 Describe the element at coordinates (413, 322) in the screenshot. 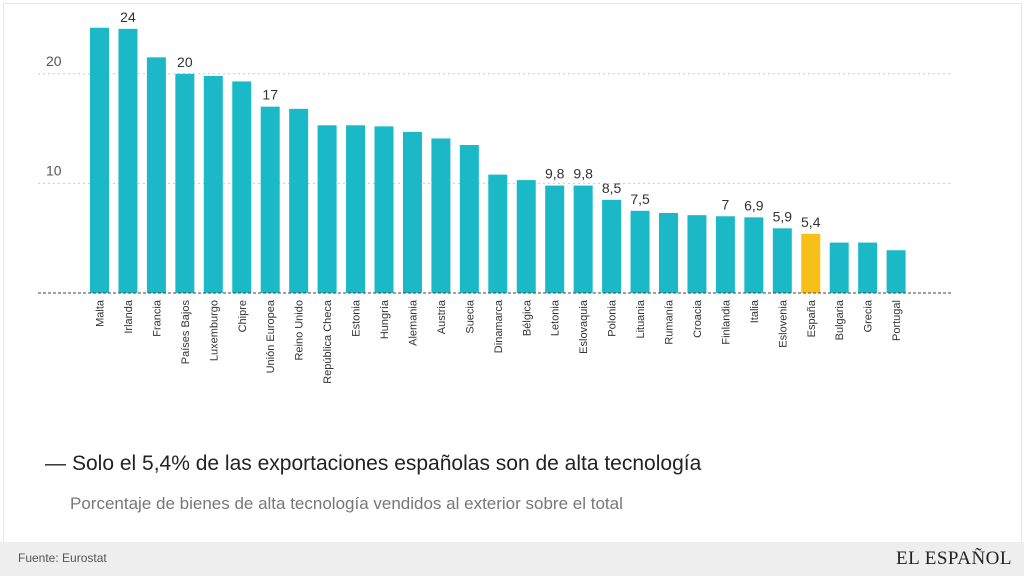

I see `category-label: Alemania` at that location.